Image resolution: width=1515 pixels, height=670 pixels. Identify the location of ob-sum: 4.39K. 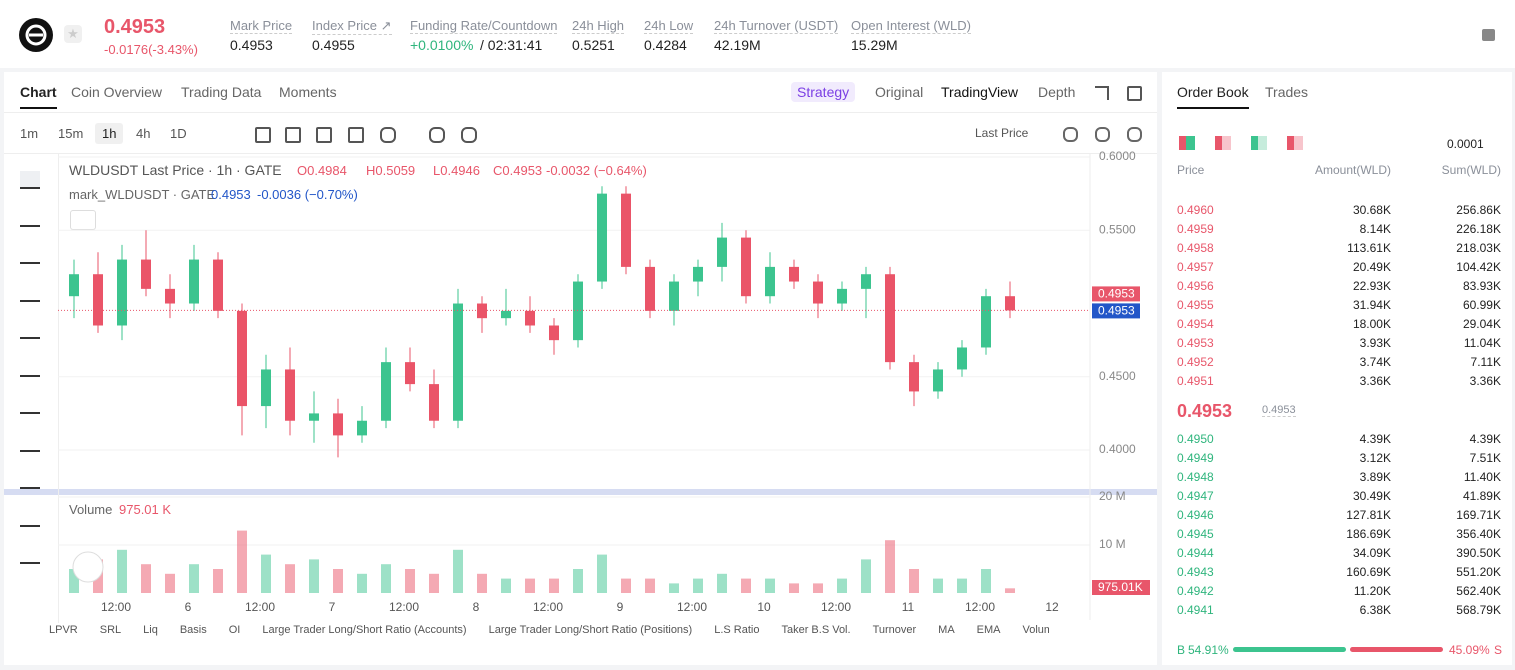
(1485, 439).